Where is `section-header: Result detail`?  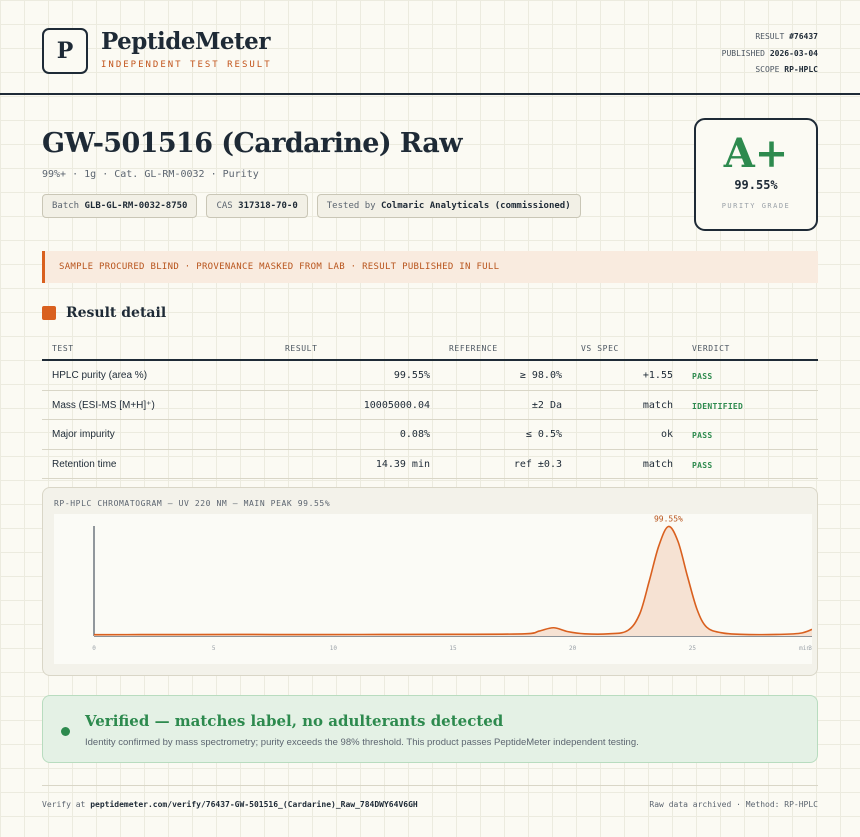
section-header: Result detail is located at coordinates (104, 313).